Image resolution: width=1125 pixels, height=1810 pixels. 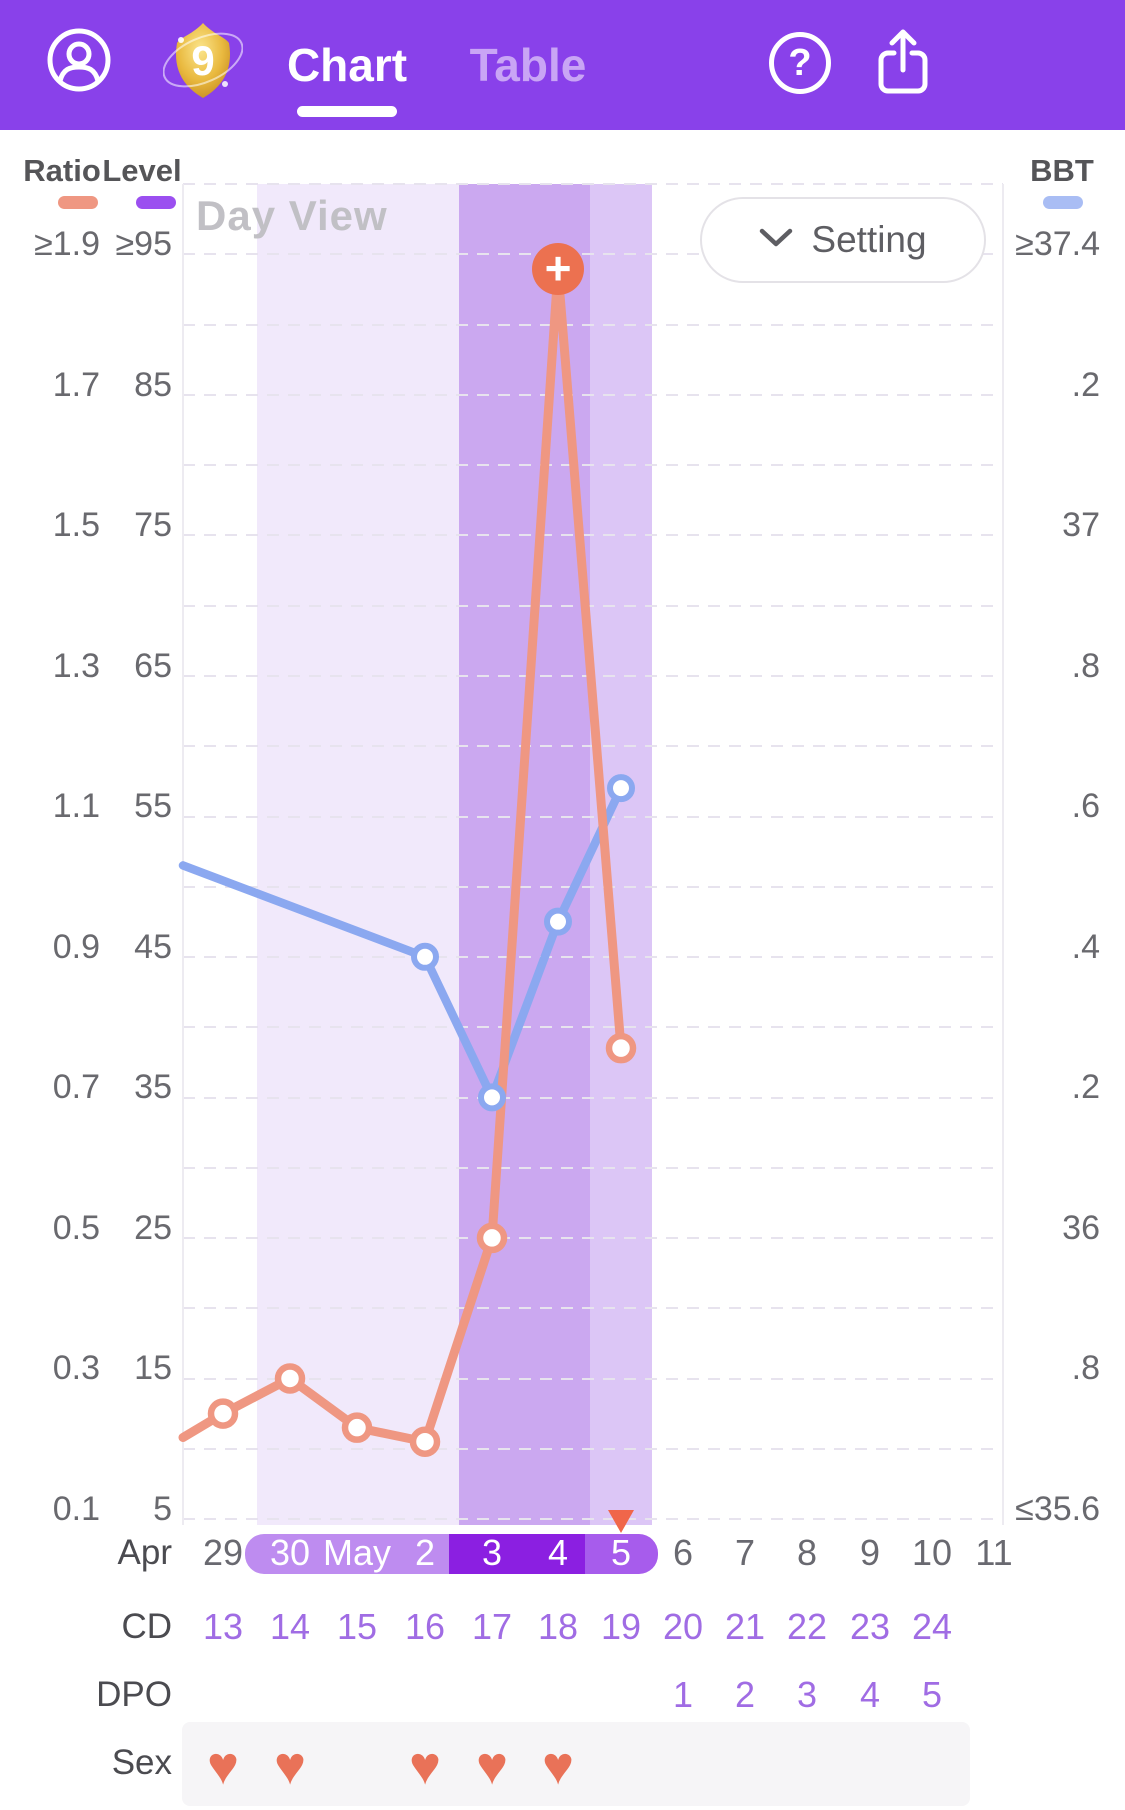 What do you see at coordinates (153, 525) in the screenshot?
I see `level-tick-label: 75` at bounding box center [153, 525].